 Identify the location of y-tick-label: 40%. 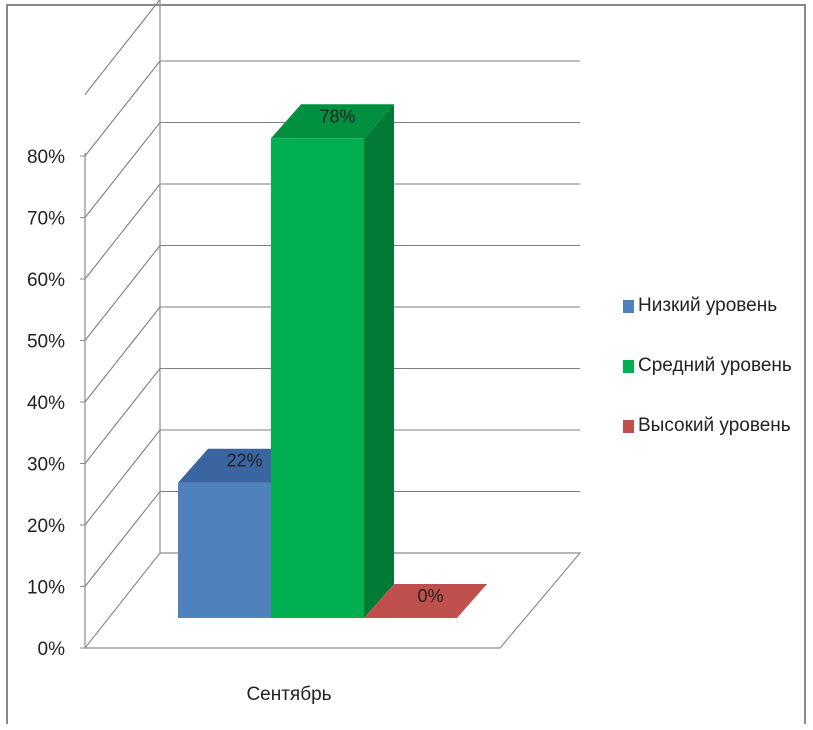
(46, 403).